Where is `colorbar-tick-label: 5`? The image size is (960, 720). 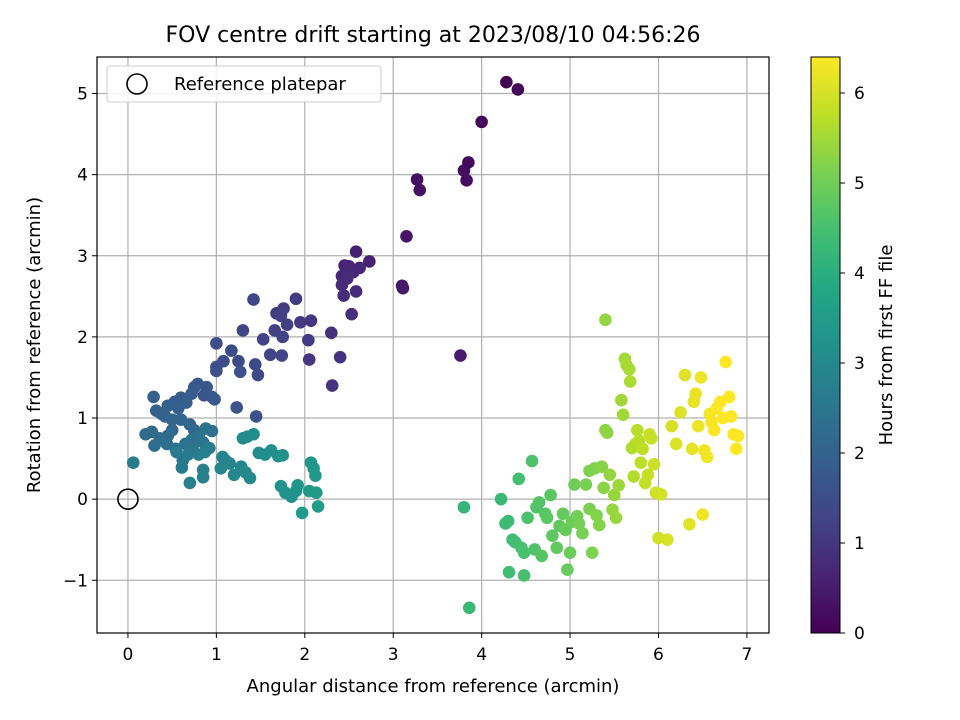 colorbar-tick-label: 5 is located at coordinates (859, 184).